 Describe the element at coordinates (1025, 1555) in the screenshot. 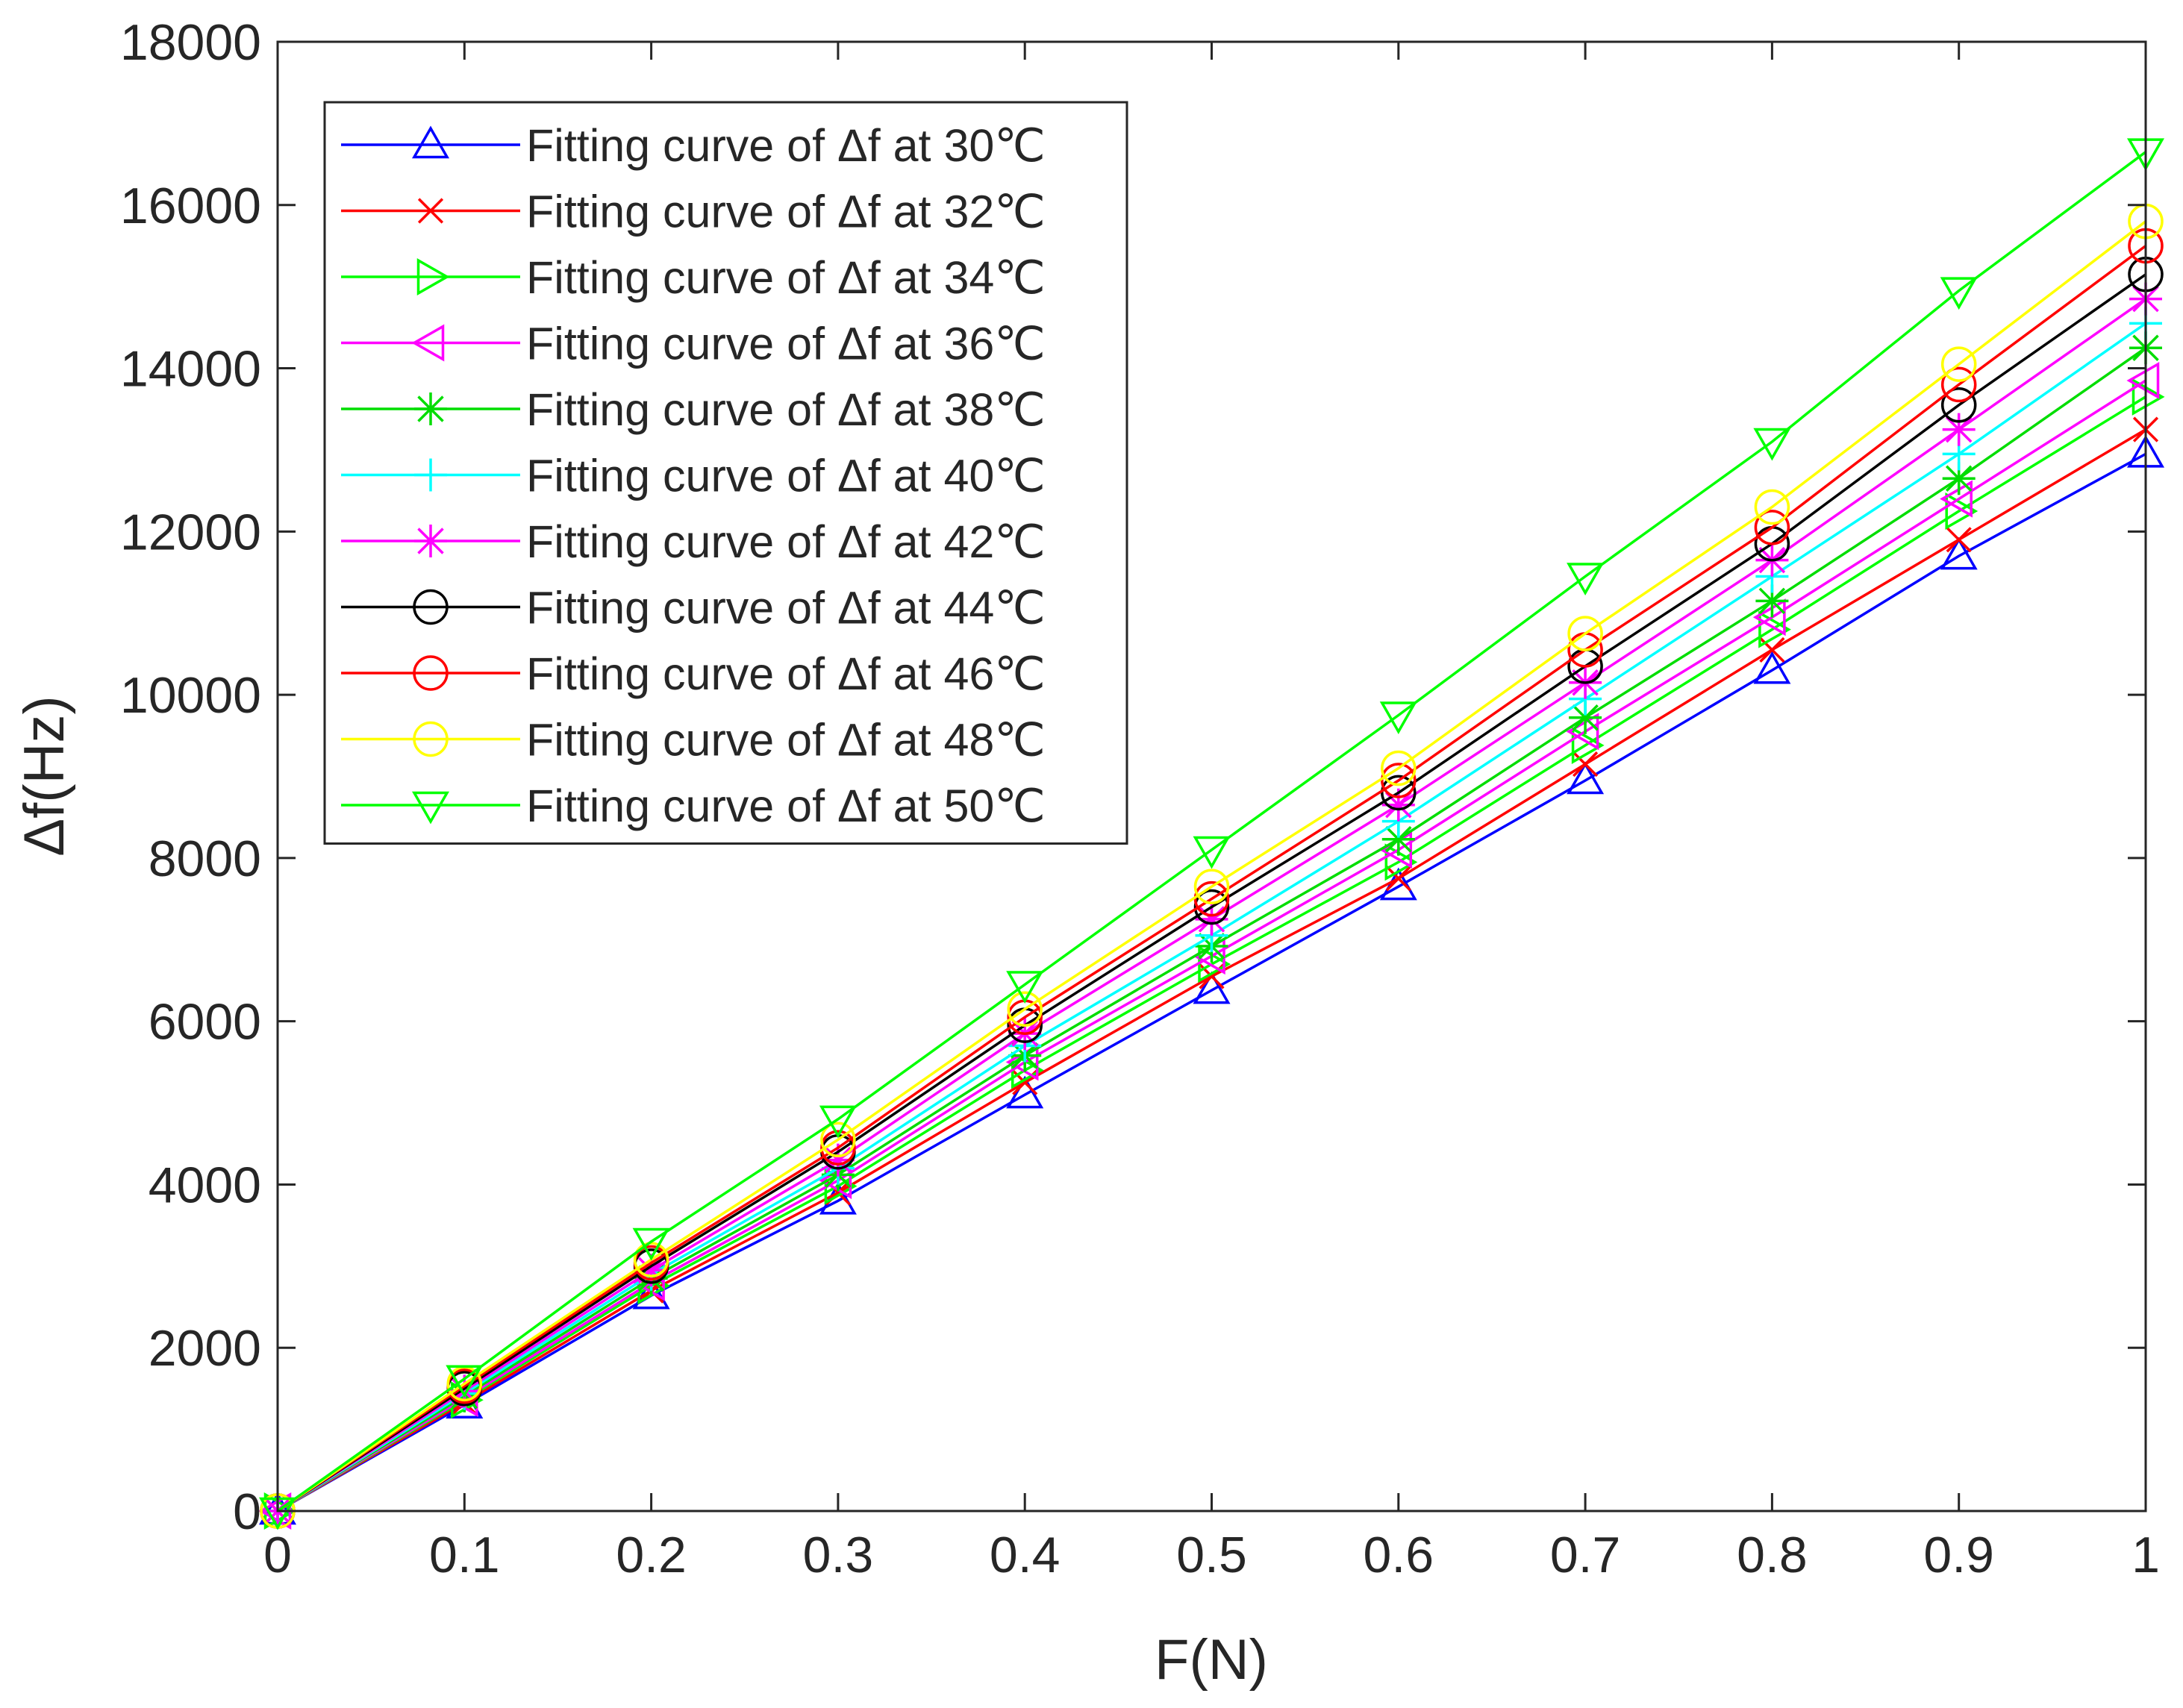

I see `x-tick-label: 0.4` at that location.